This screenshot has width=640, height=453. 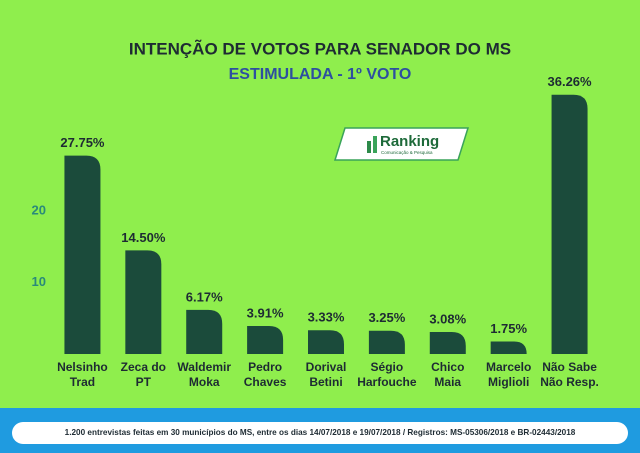 What do you see at coordinates (265, 382) in the screenshot?
I see `x-tick-label: Chaves` at bounding box center [265, 382].